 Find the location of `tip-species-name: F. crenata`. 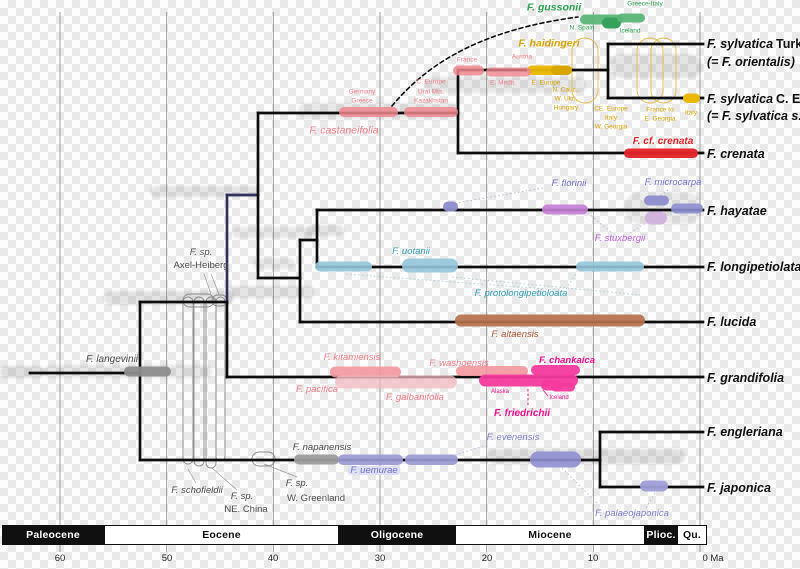

tip-species-name: F. crenata is located at coordinates (736, 153).